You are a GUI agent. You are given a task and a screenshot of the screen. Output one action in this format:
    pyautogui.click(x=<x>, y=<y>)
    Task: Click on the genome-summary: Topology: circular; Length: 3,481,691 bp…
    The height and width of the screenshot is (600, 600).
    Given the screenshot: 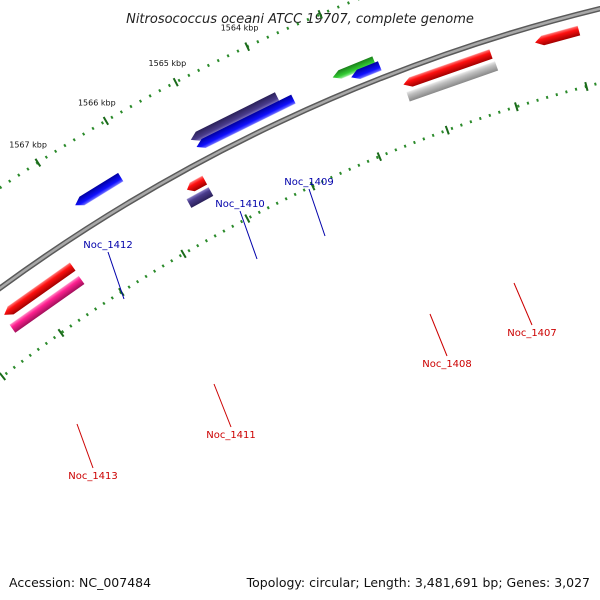 What is the action you would take?
    pyautogui.click(x=418, y=582)
    